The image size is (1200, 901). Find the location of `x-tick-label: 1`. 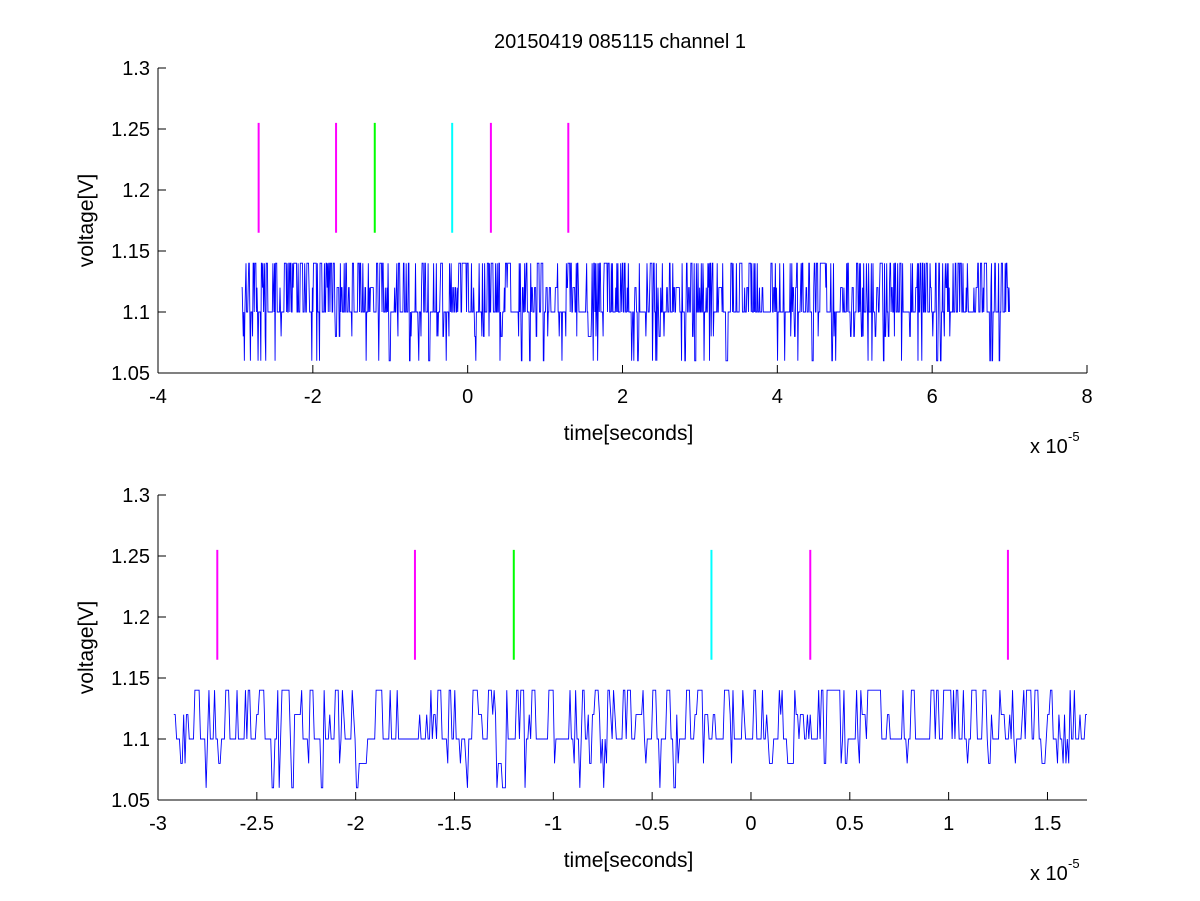

x-tick-label: 1 is located at coordinates (948, 824).